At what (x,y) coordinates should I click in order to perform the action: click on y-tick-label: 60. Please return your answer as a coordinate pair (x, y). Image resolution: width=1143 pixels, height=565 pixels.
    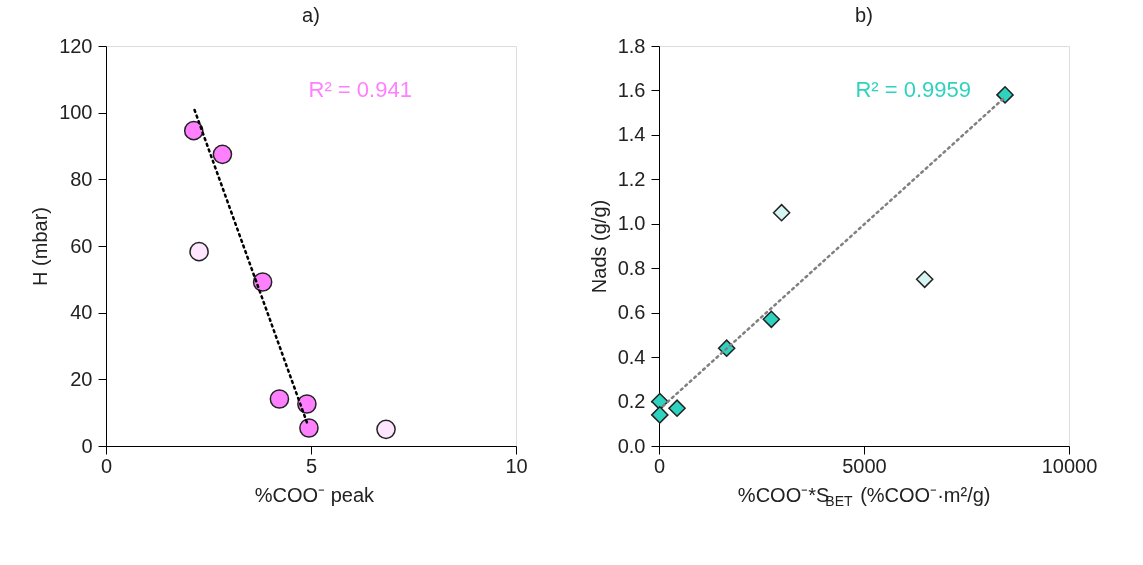
    Looking at the image, I should click on (81, 245).